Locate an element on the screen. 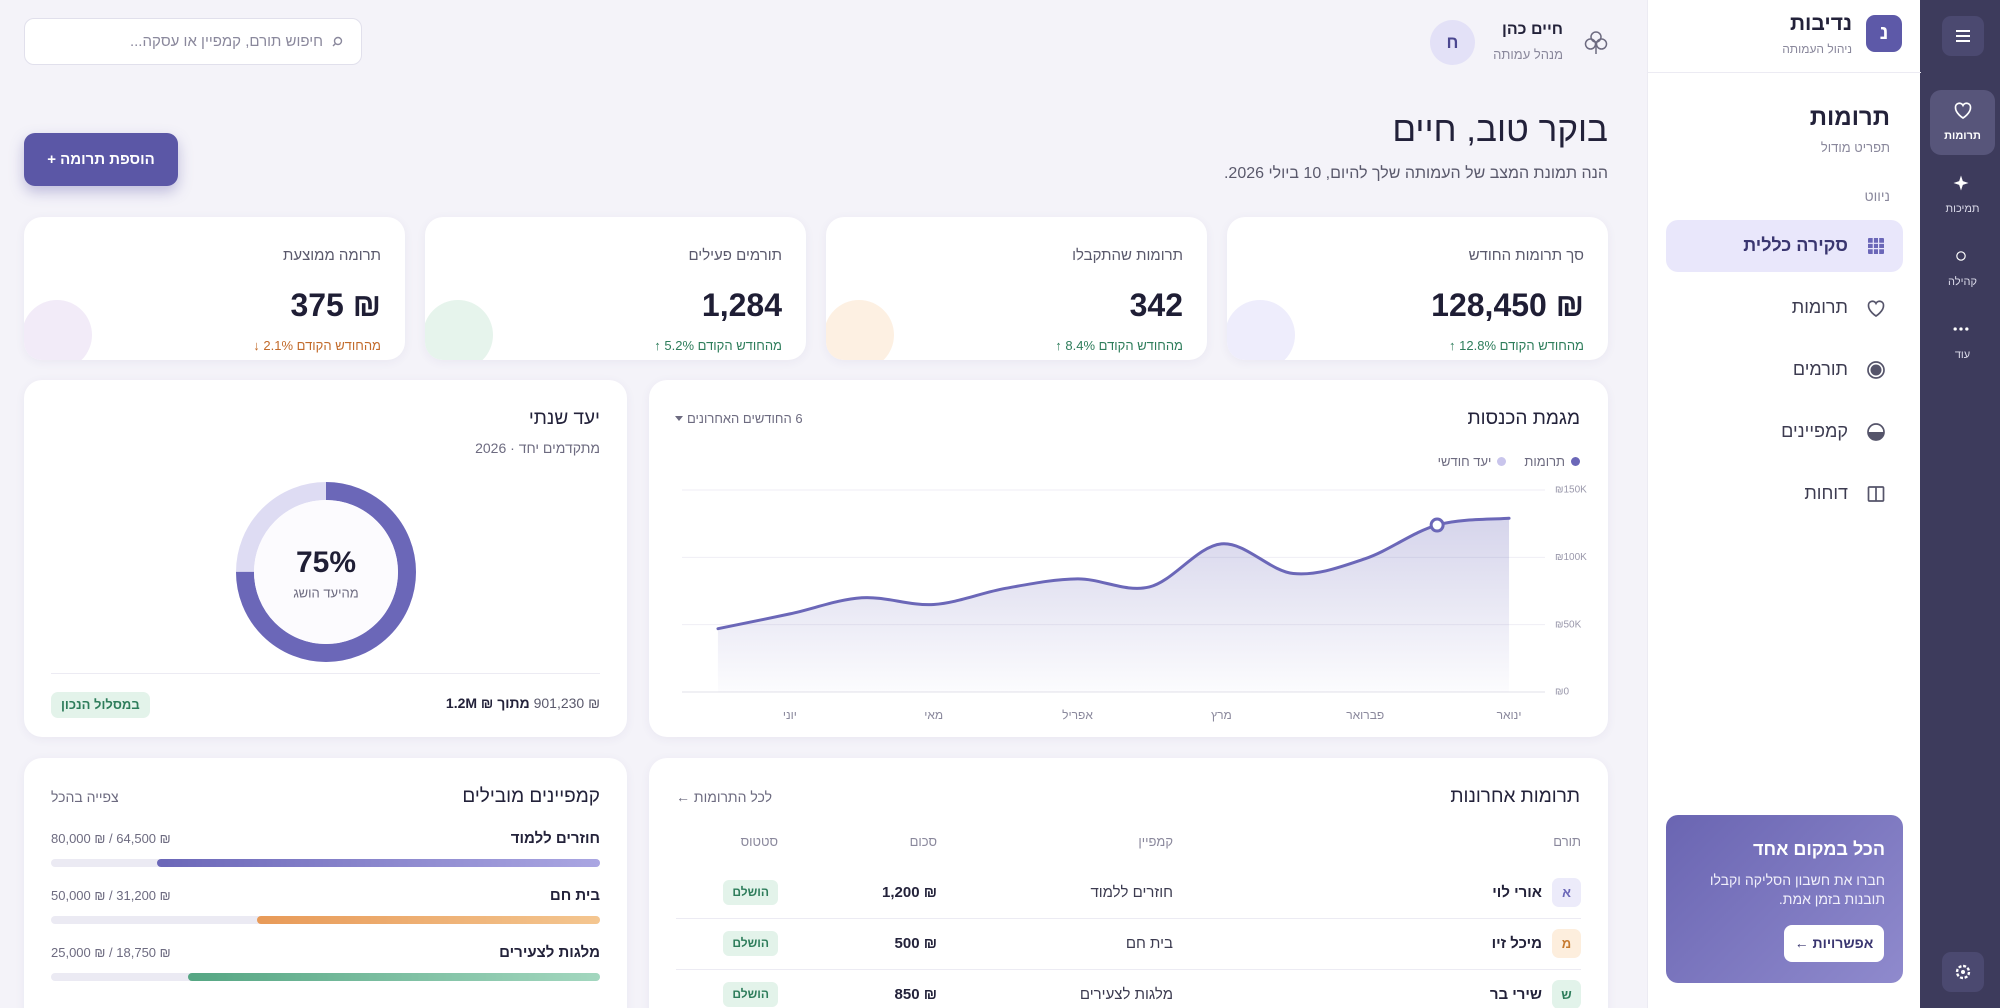  heart-icon is located at coordinates (1963, 110).